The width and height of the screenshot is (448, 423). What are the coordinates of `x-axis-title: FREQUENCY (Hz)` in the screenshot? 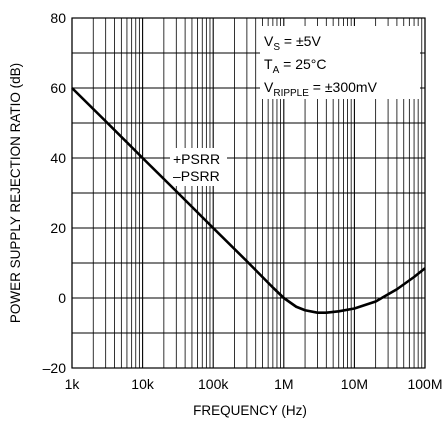 It's located at (250, 410).